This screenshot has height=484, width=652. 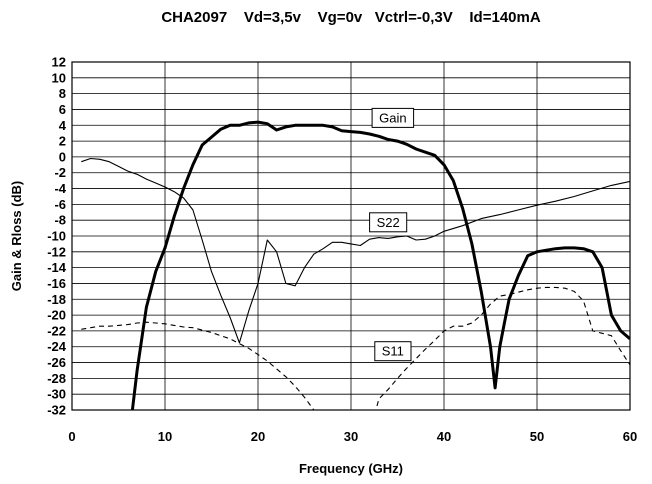 I want to click on y-tick-label: -10, so click(x=56, y=236).